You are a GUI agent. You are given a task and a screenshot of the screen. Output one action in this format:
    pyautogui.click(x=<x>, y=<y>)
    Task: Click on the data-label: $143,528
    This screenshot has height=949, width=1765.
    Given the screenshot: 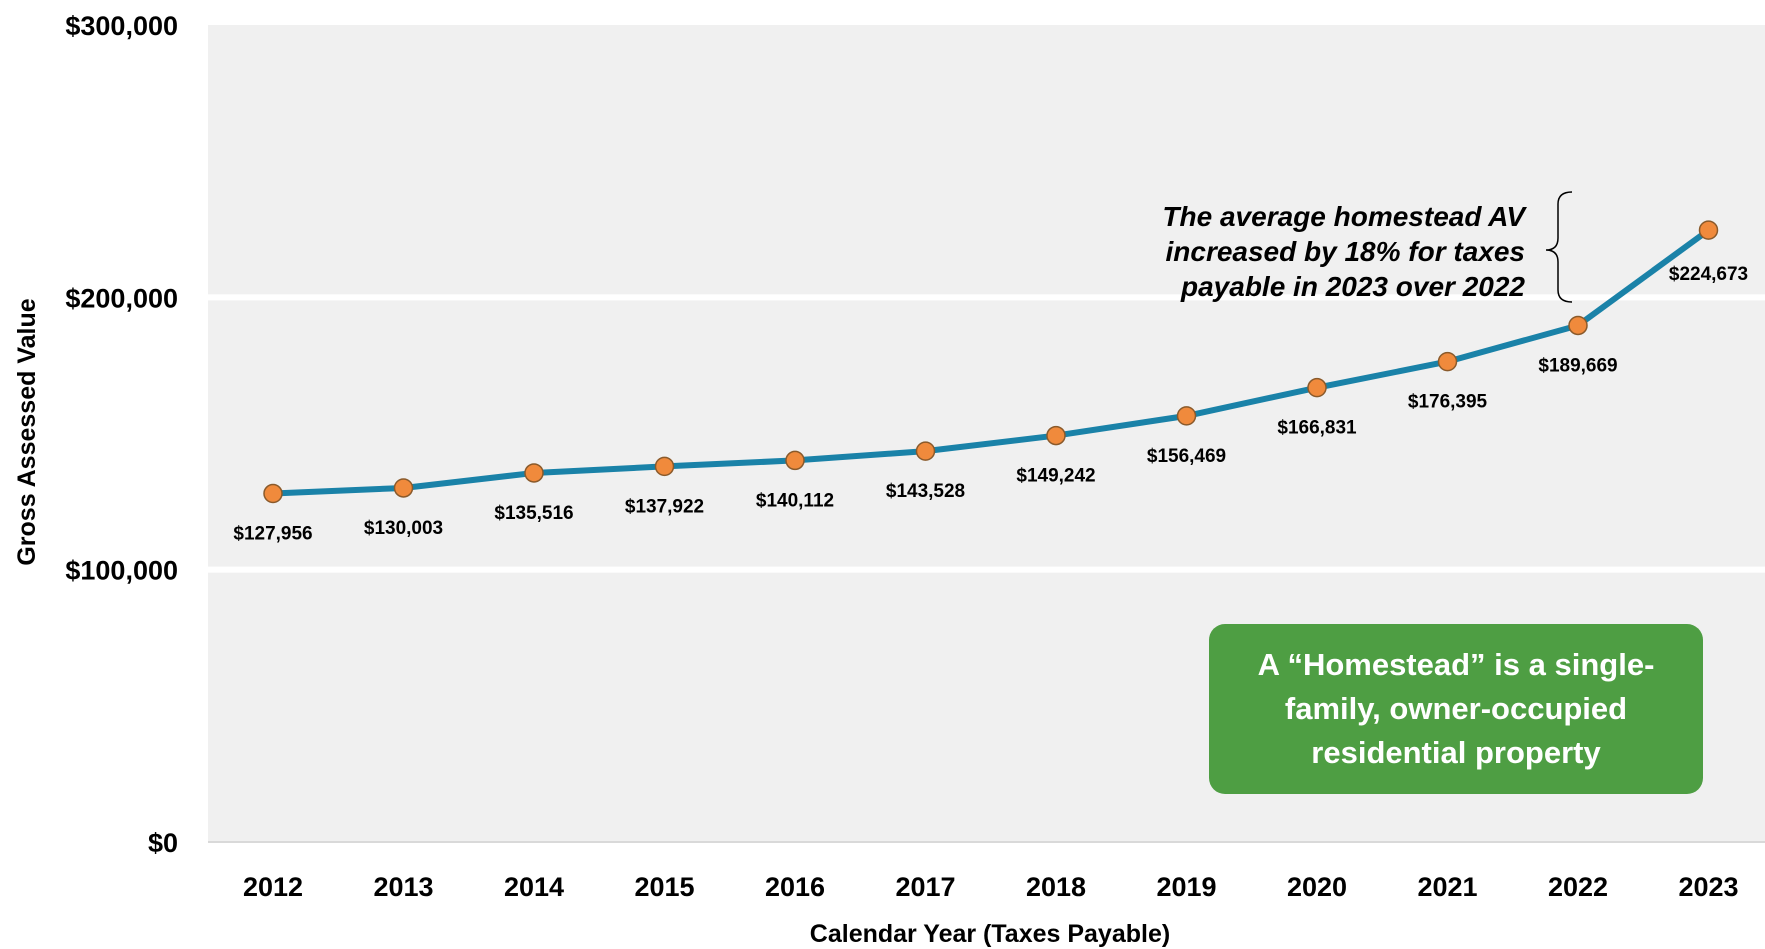 What is the action you would take?
    pyautogui.click(x=925, y=491)
    